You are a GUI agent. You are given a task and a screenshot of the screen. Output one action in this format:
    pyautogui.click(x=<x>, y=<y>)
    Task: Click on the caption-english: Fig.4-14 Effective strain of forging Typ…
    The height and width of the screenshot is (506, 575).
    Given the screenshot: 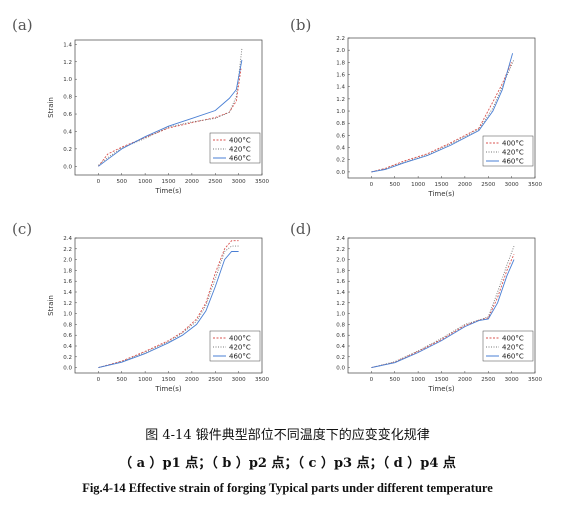 What is the action you would take?
    pyautogui.click(x=287, y=488)
    